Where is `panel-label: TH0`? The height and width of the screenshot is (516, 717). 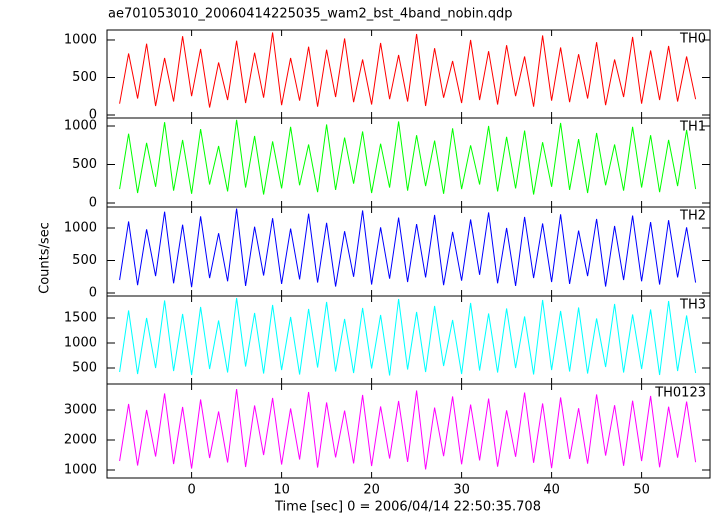
panel-label: TH0 is located at coordinates (692, 39).